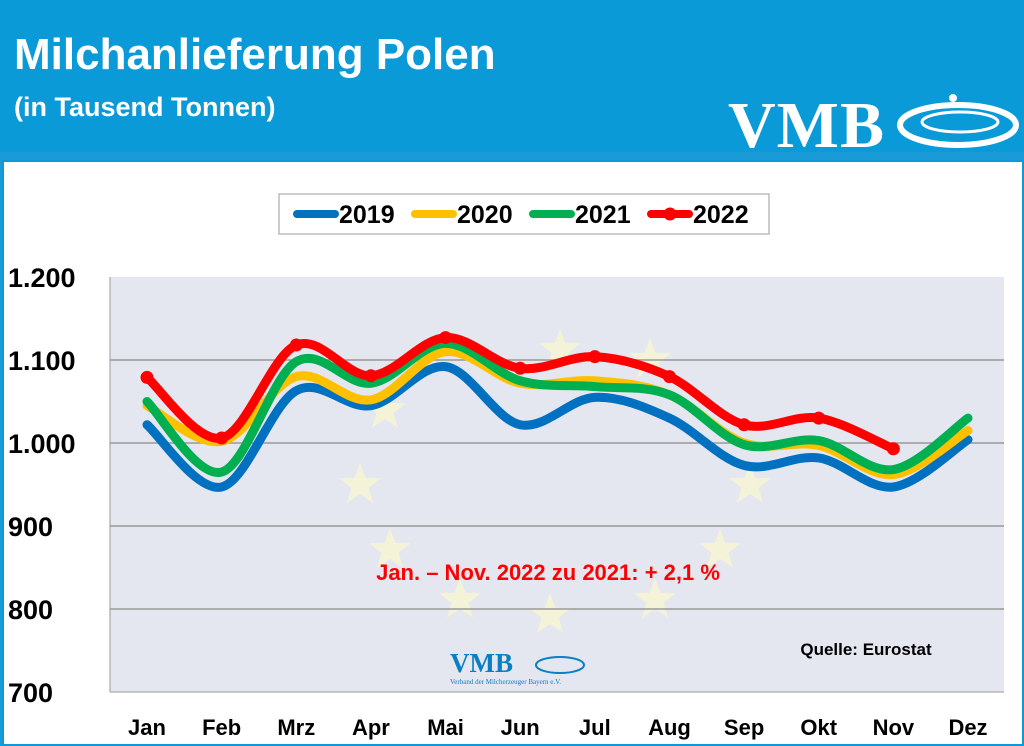 This screenshot has width=1024, height=746. I want to click on y-tick-label: 800, so click(30, 610).